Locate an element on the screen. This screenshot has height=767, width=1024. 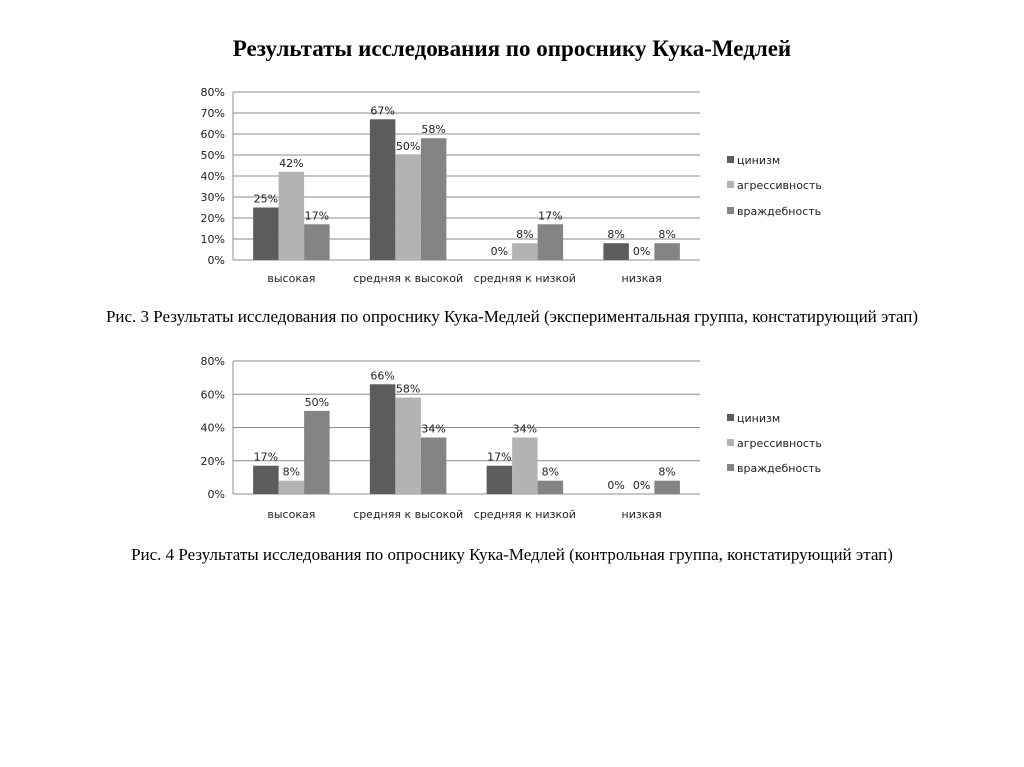
data-label: 67% is located at coordinates (382, 110).